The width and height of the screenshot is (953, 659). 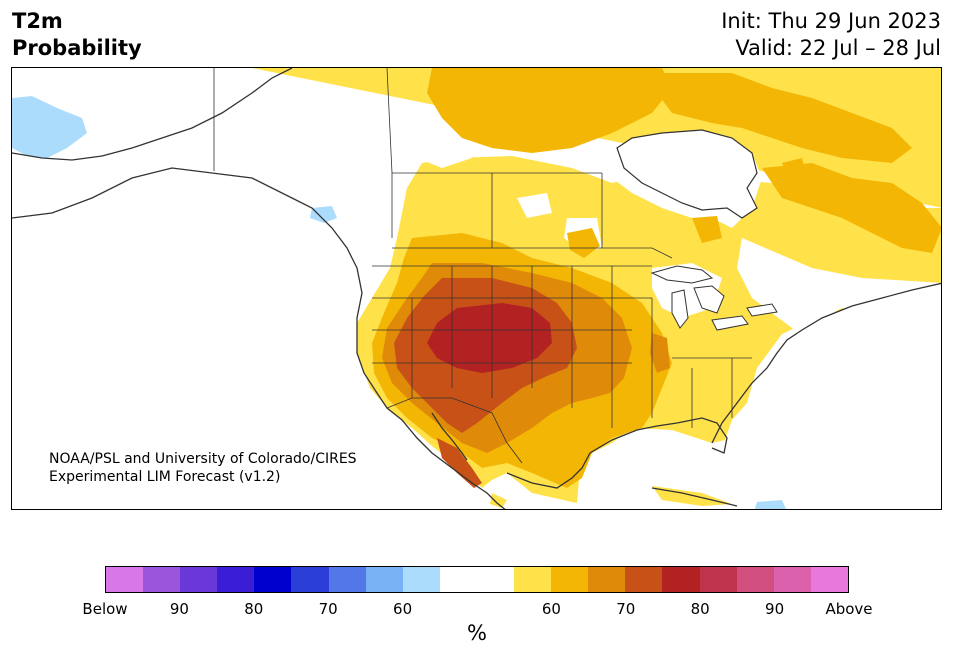 I want to click on colorbar-tick-label: Below, so click(x=105, y=609).